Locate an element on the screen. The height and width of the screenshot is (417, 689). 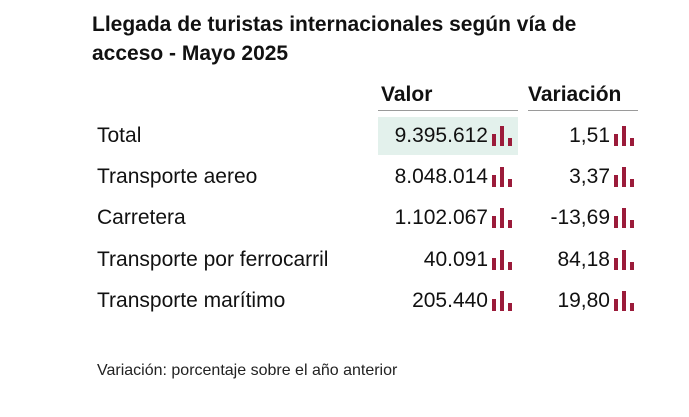
variacion-value: 3,37 is located at coordinates (589, 176).